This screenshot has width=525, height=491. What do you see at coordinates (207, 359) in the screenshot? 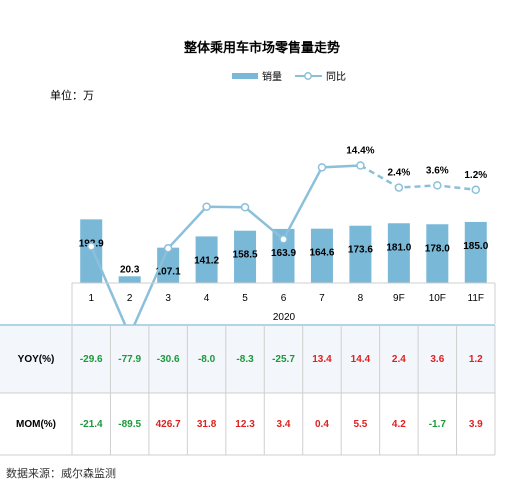
I see `cell-yoy-4: -8.0` at bounding box center [207, 359].